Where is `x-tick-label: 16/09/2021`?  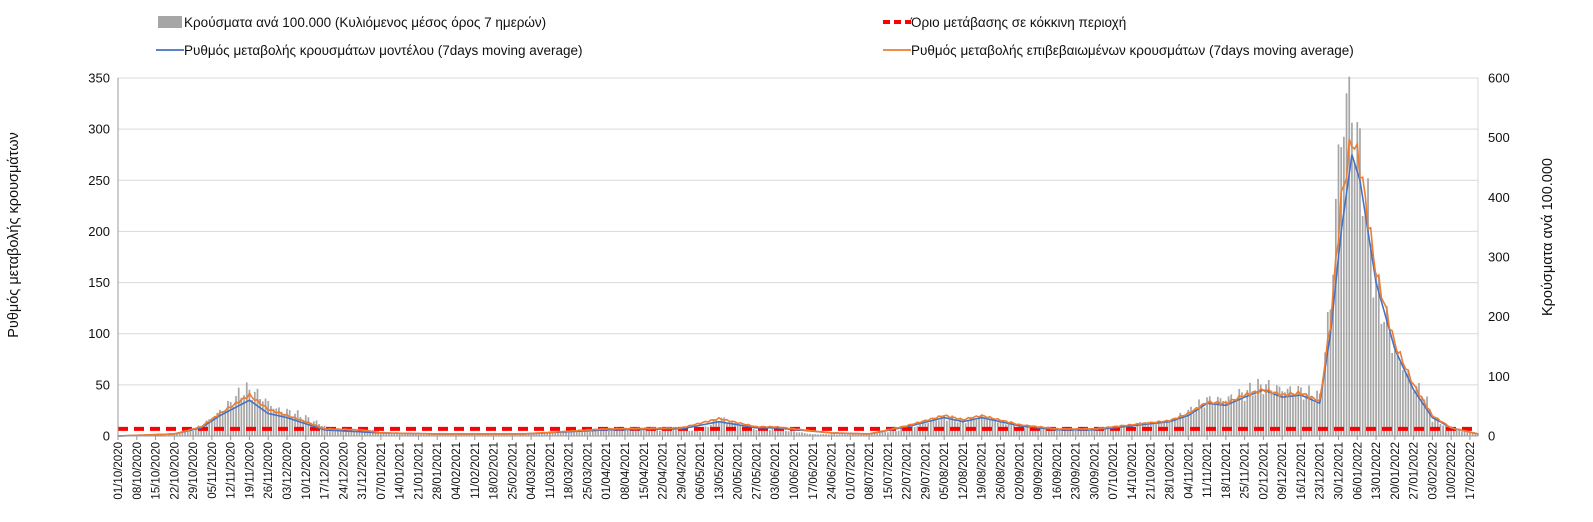 x-tick-label: 16/09/2021 is located at coordinates (1058, 471).